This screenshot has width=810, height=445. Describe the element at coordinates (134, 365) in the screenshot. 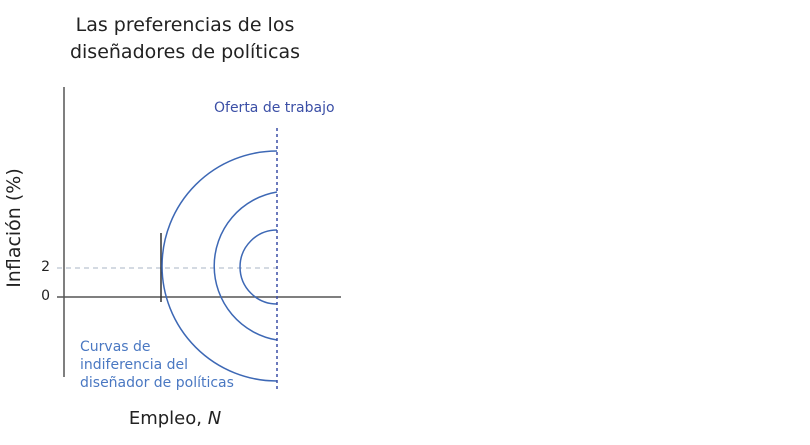

I see `label-line-2: indiferencia del` at that location.